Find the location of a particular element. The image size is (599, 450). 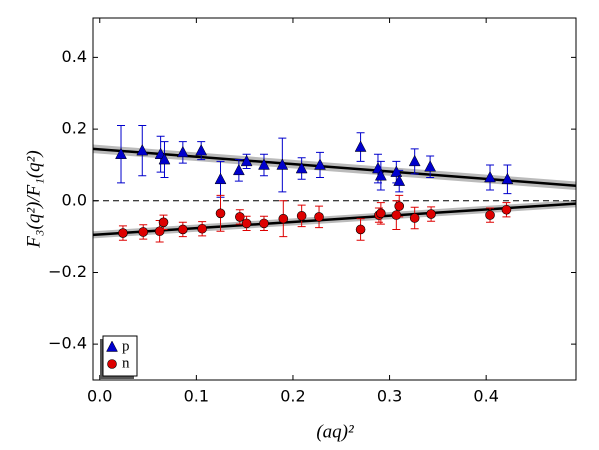

y-axis-label: F₃(q²)/F₁(q²) is located at coordinates (33, 199).